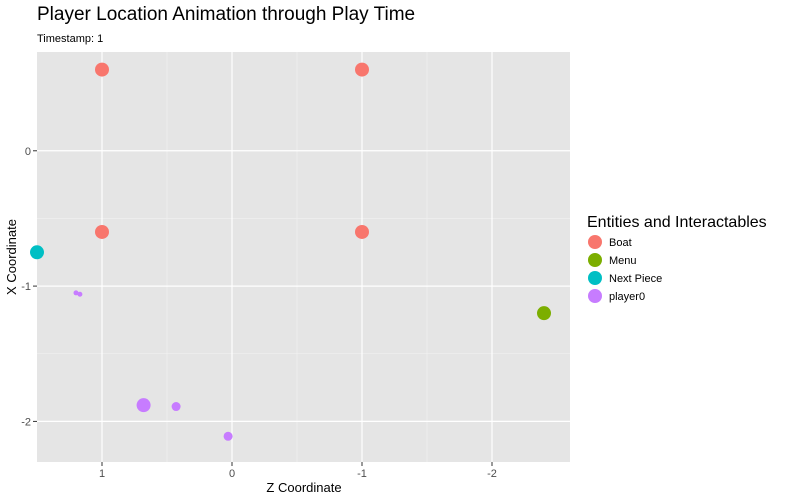 This screenshot has height=500, width=800. I want to click on point-next-piece, so click(37, 252).